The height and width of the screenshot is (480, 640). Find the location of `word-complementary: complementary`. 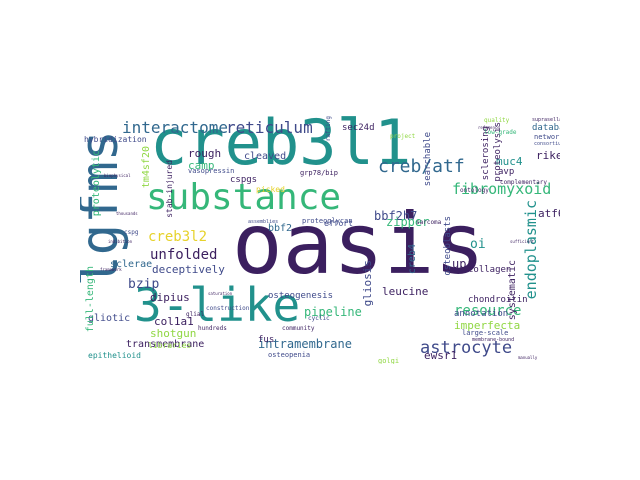

word-complementary: complementary is located at coordinates (523, 182).